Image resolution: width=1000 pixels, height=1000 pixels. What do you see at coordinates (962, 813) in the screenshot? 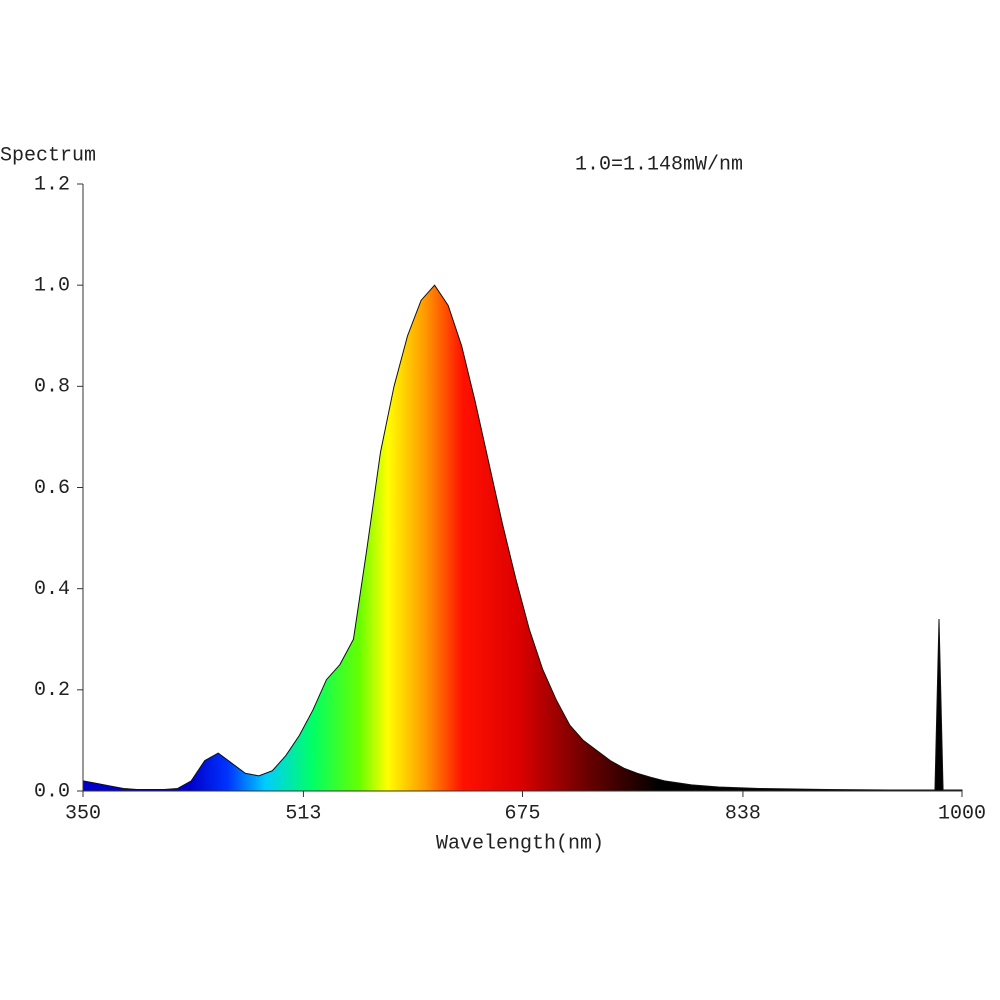
I see `x-tick-label: 1000` at bounding box center [962, 813].